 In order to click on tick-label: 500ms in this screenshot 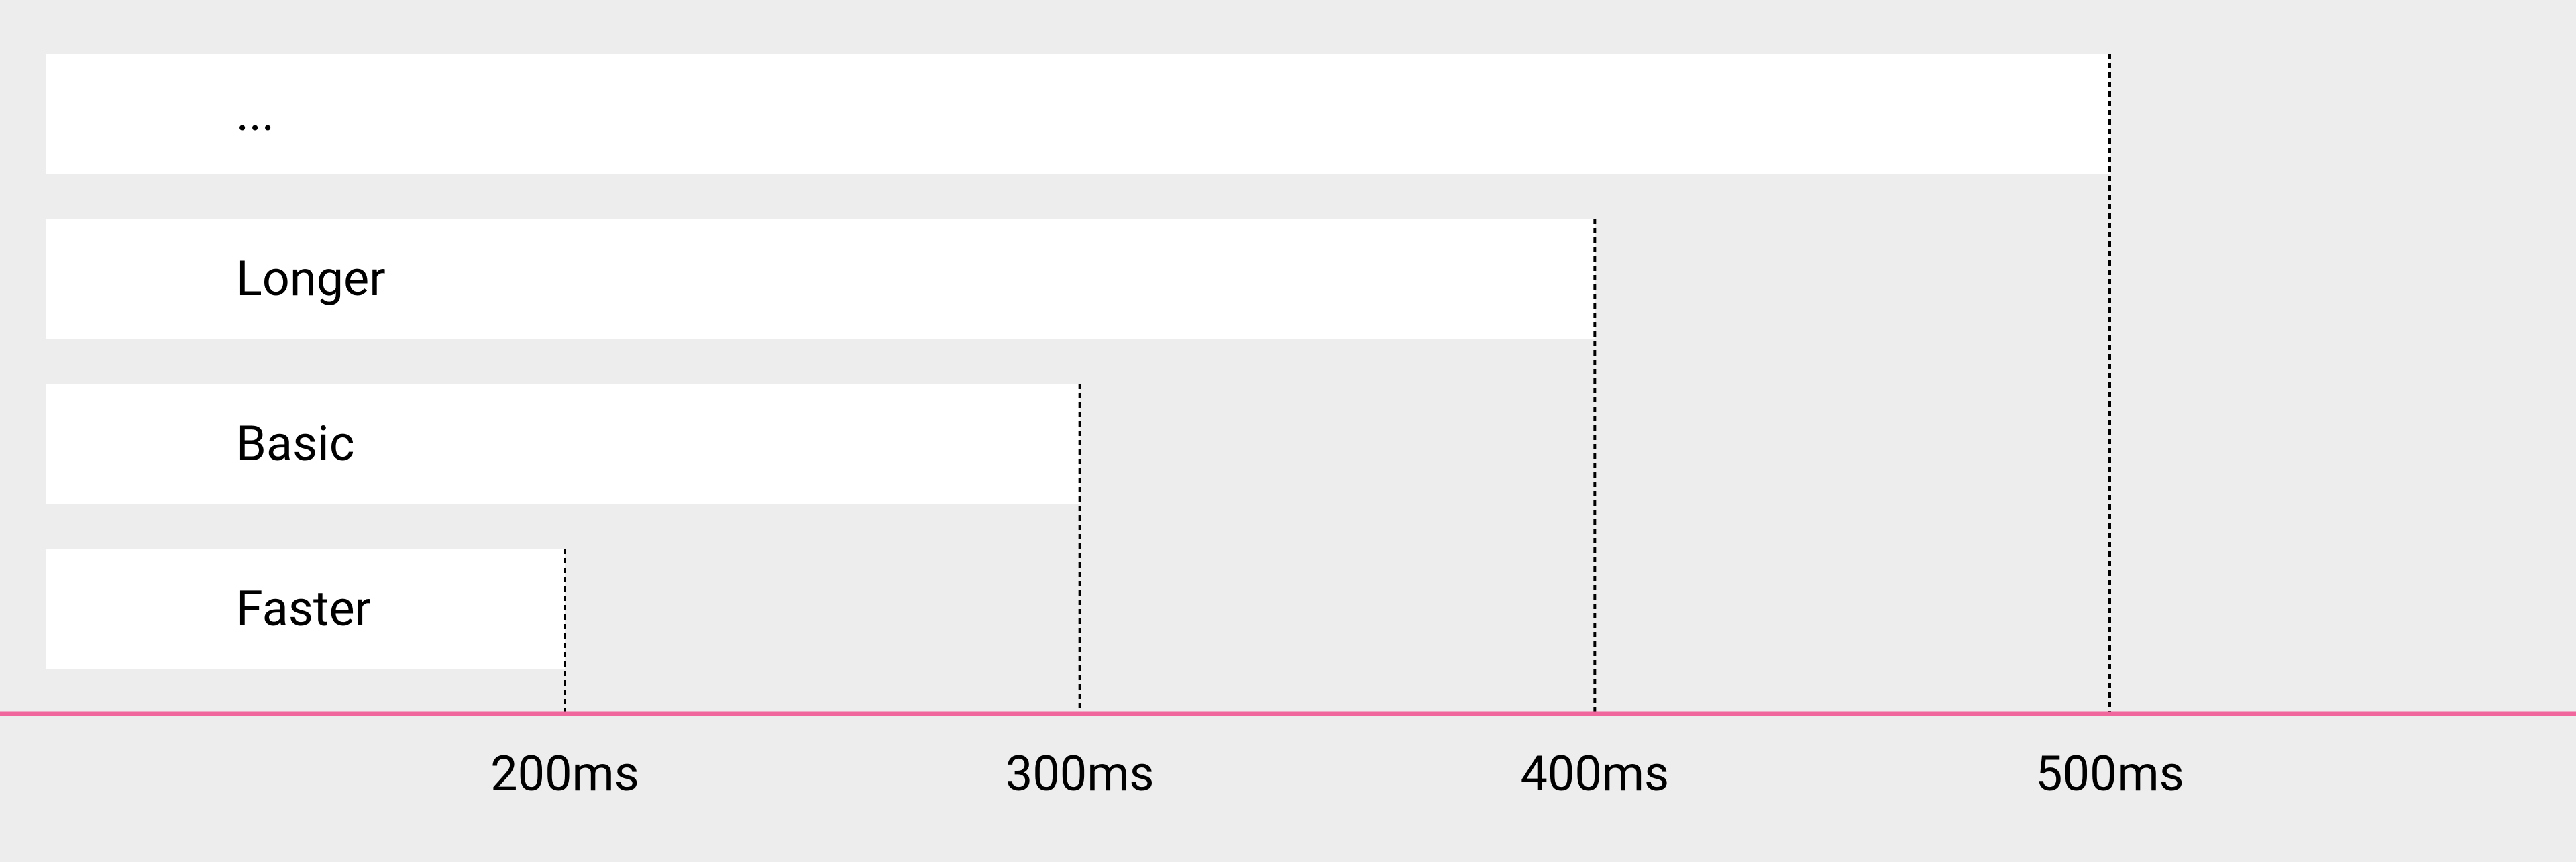, I will do `click(2109, 773)`.